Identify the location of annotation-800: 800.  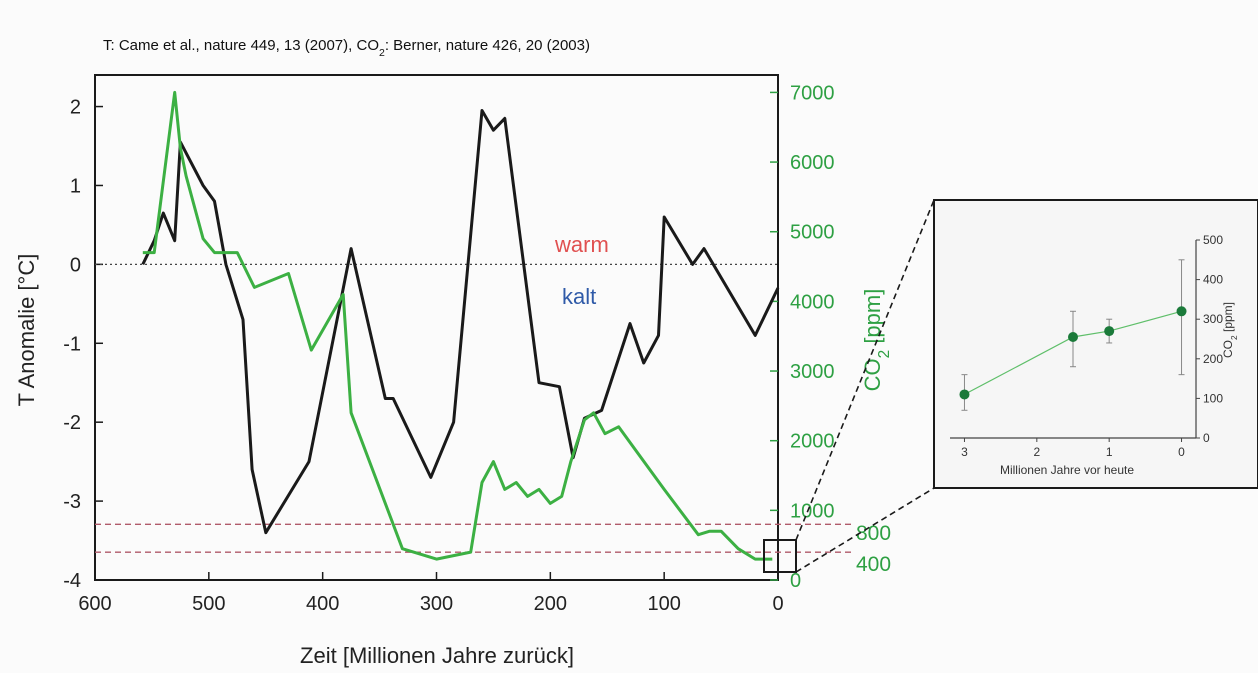
(873, 533).